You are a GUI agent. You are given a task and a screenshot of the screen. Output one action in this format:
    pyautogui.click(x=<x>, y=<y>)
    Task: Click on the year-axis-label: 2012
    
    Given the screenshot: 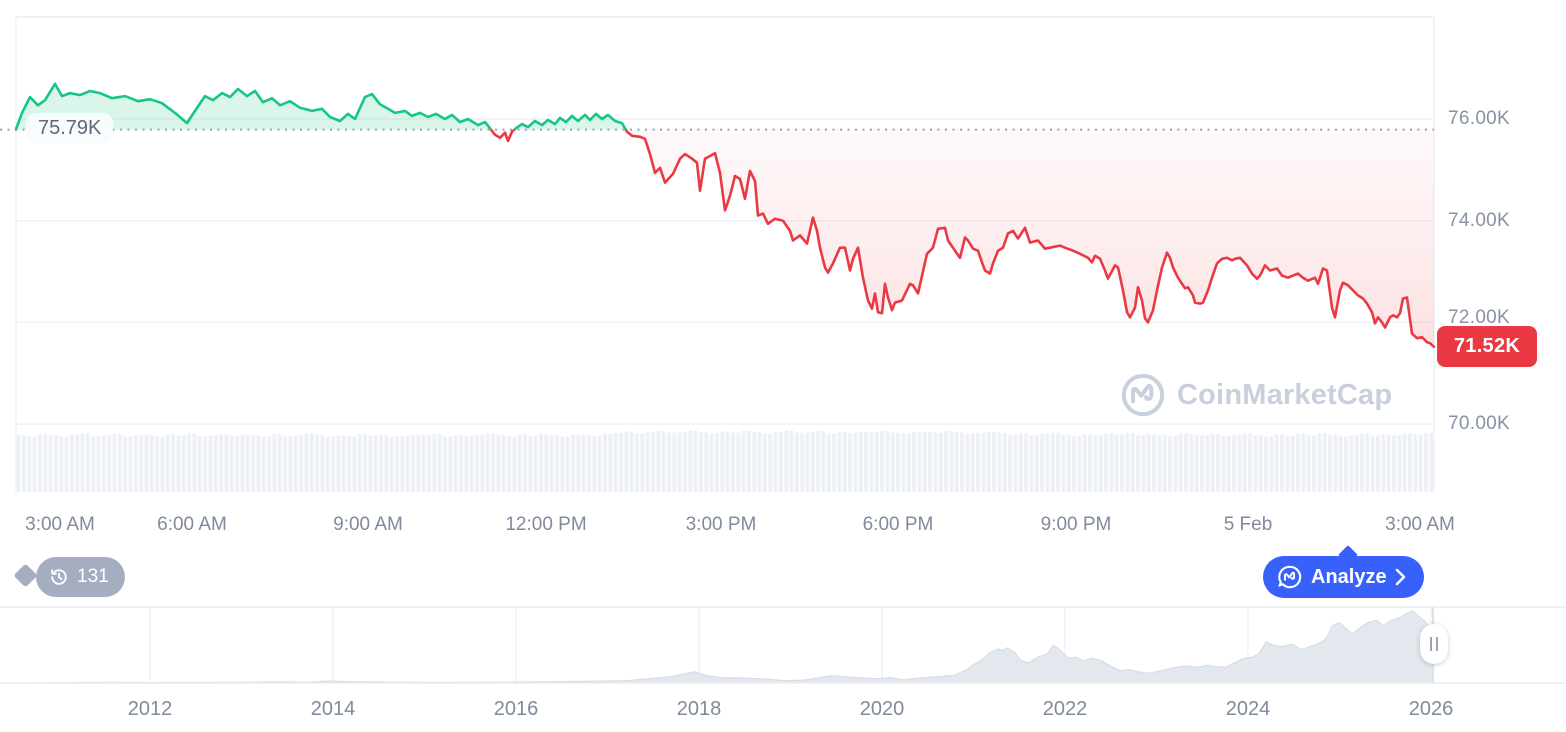 What is the action you would take?
    pyautogui.click(x=150, y=709)
    